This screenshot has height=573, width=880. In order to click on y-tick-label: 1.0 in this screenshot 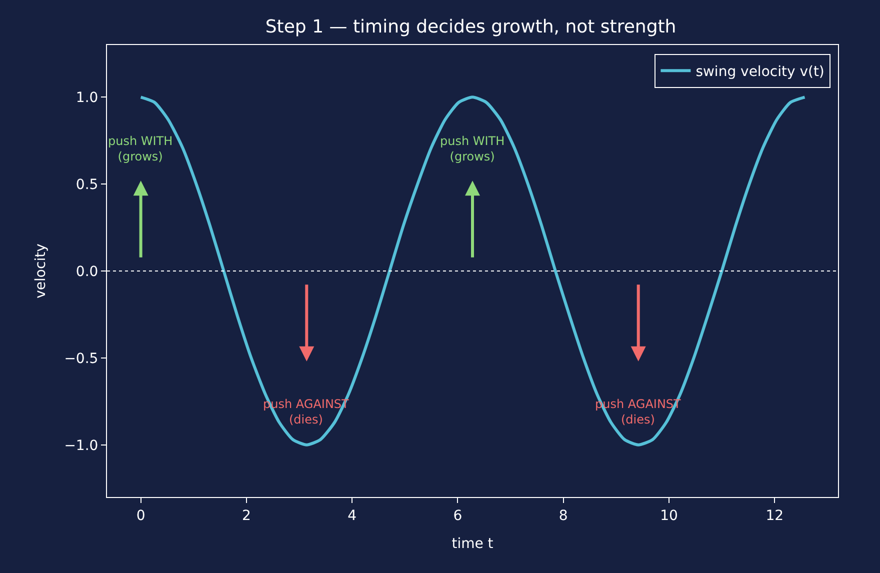, I will do `click(87, 98)`.